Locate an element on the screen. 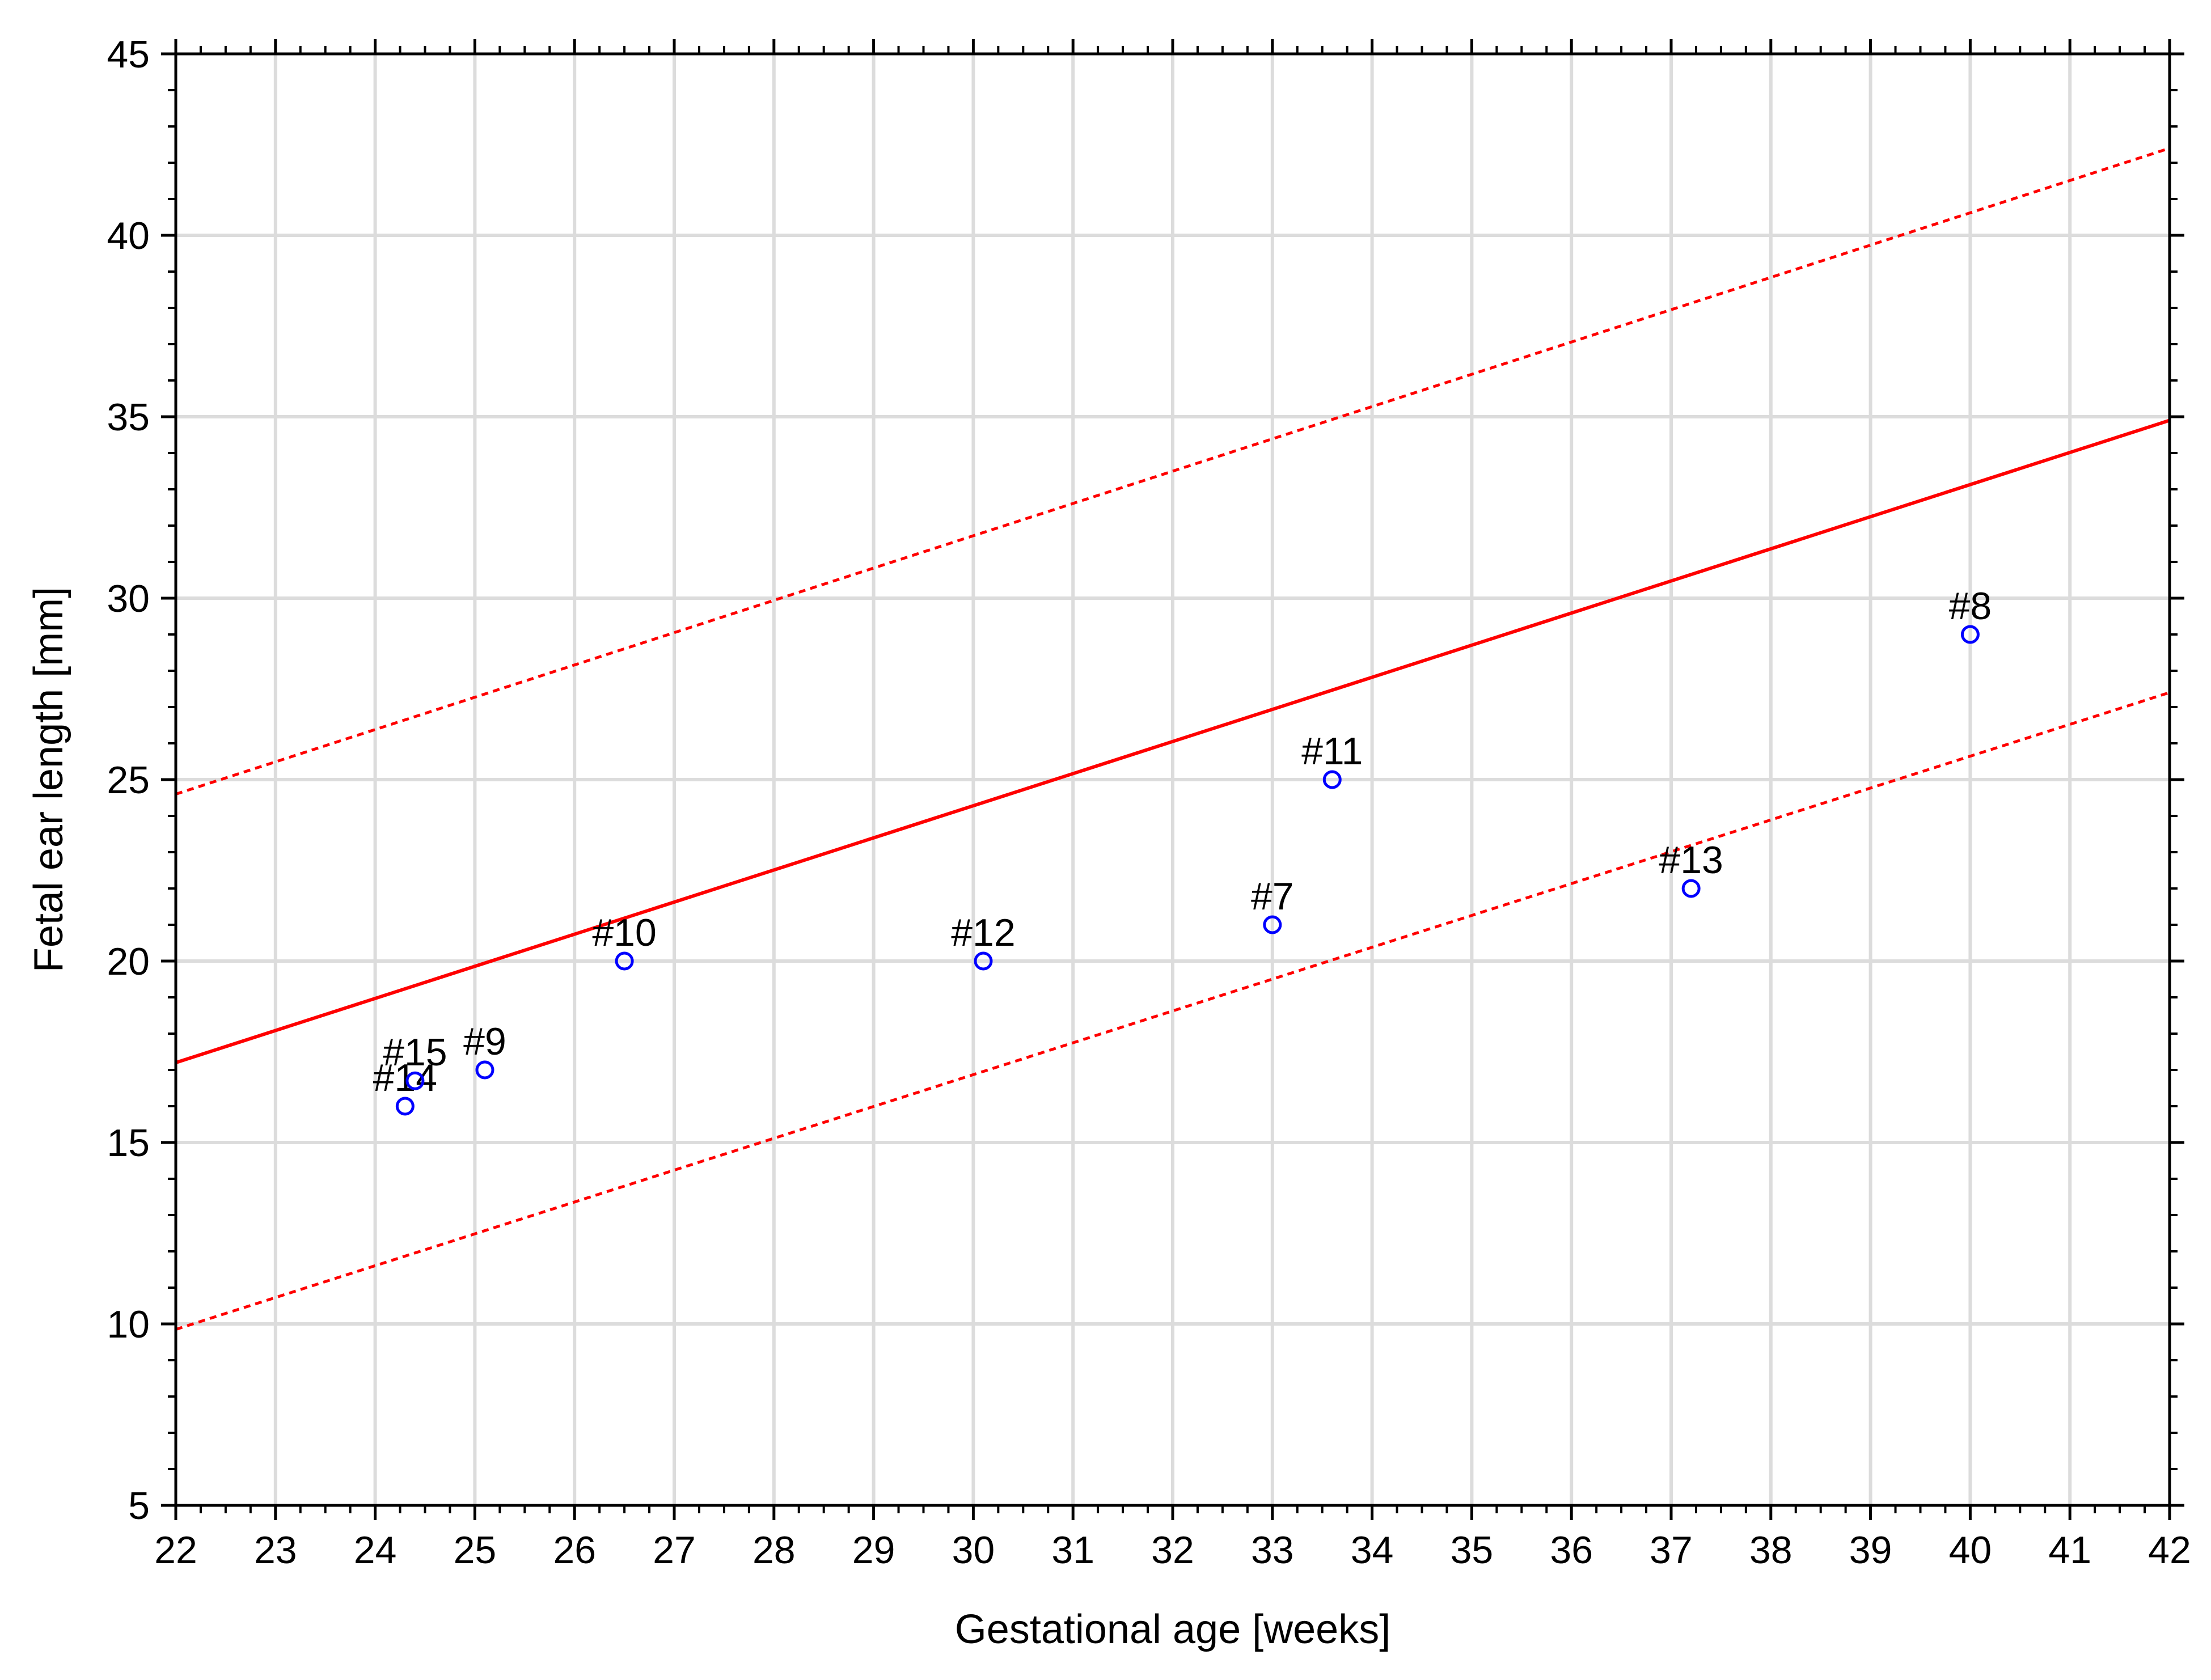 This screenshot has height=1680, width=2211. y-tick-label: 45 is located at coordinates (128, 54).